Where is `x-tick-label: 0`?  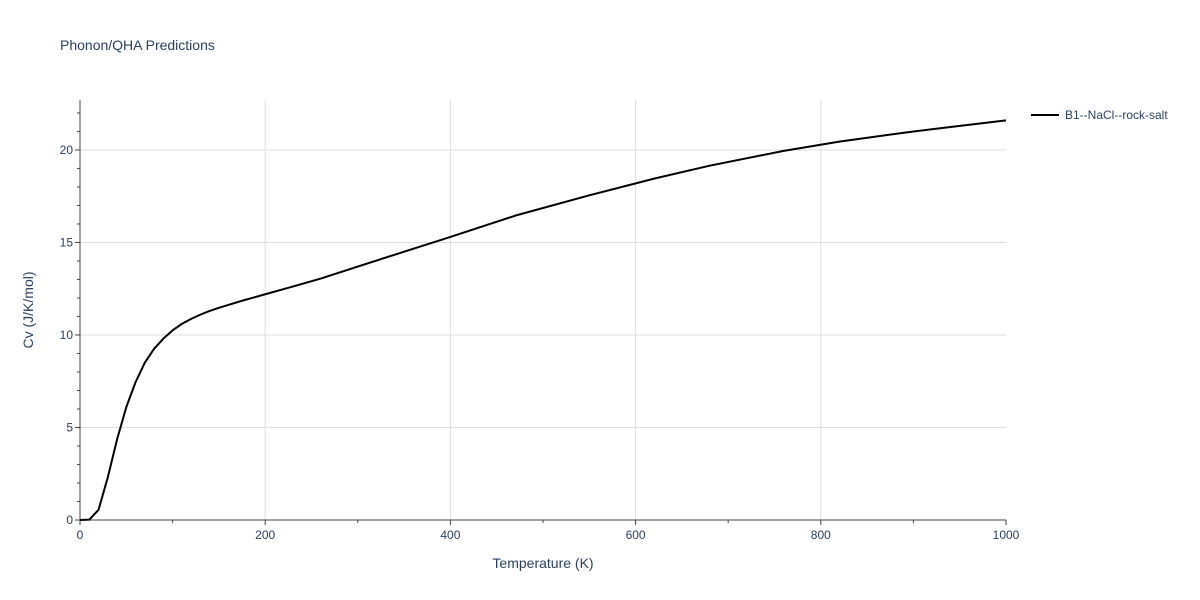
x-tick-label: 0 is located at coordinates (80, 535).